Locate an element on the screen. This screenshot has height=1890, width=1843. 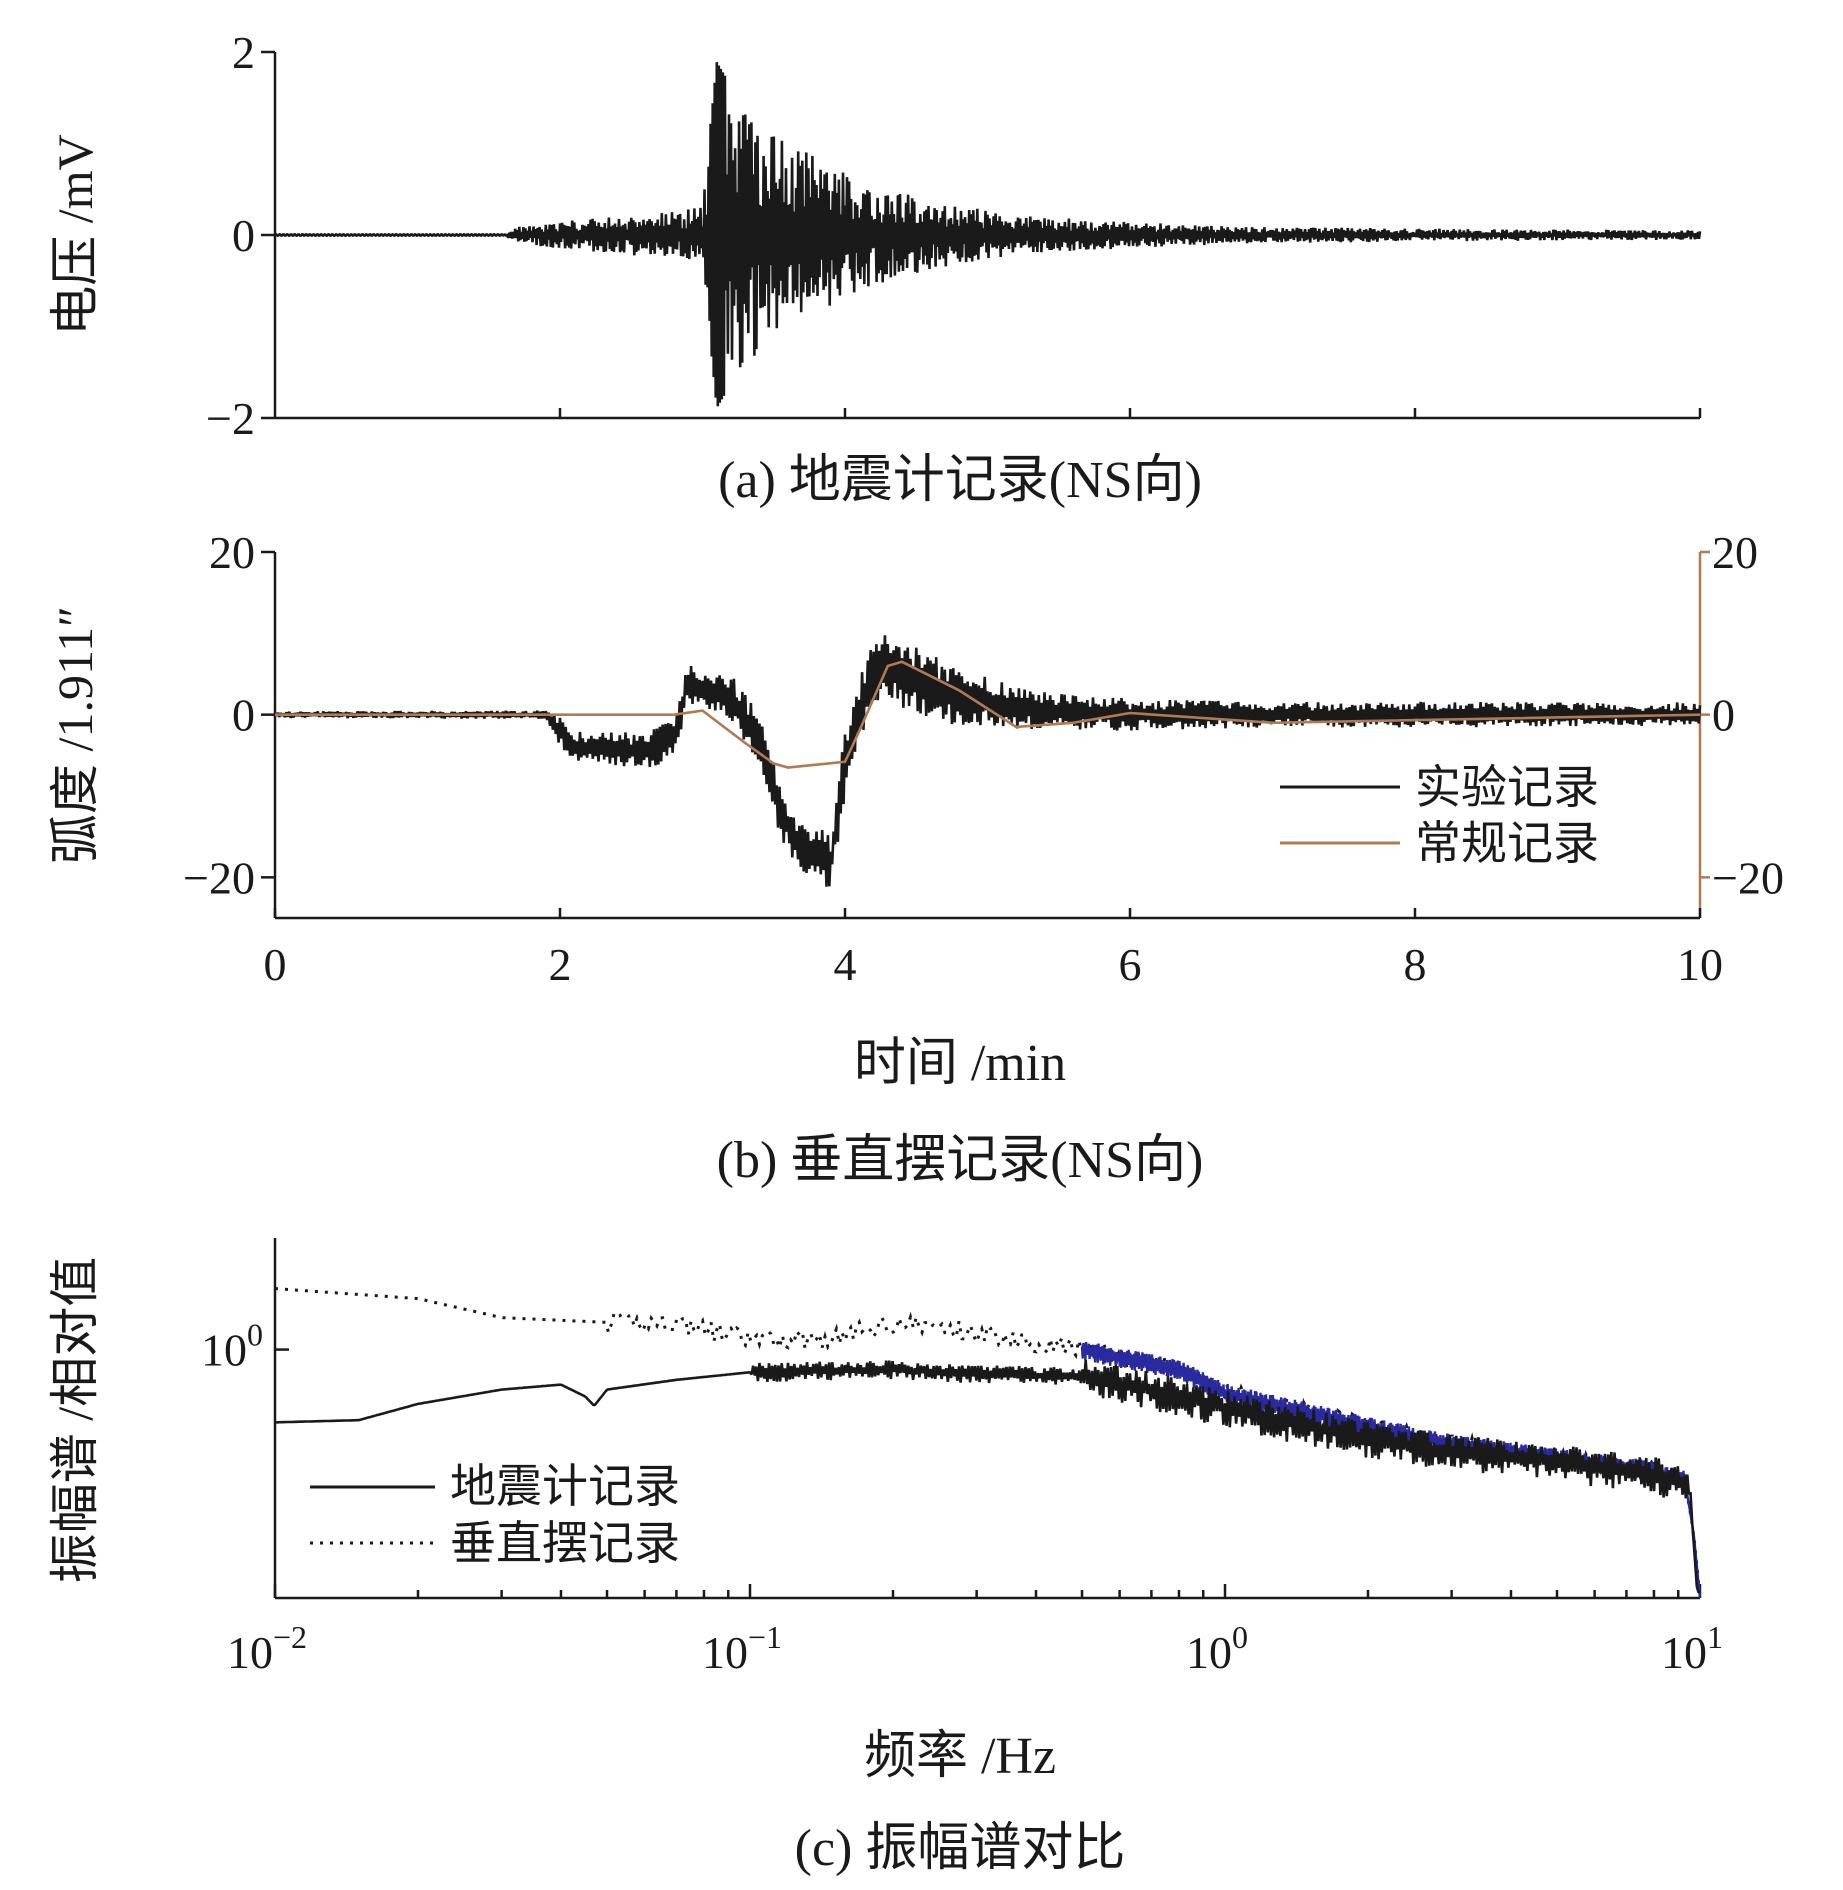
panel-b-x-label: 时间 /min is located at coordinates (960, 1063).